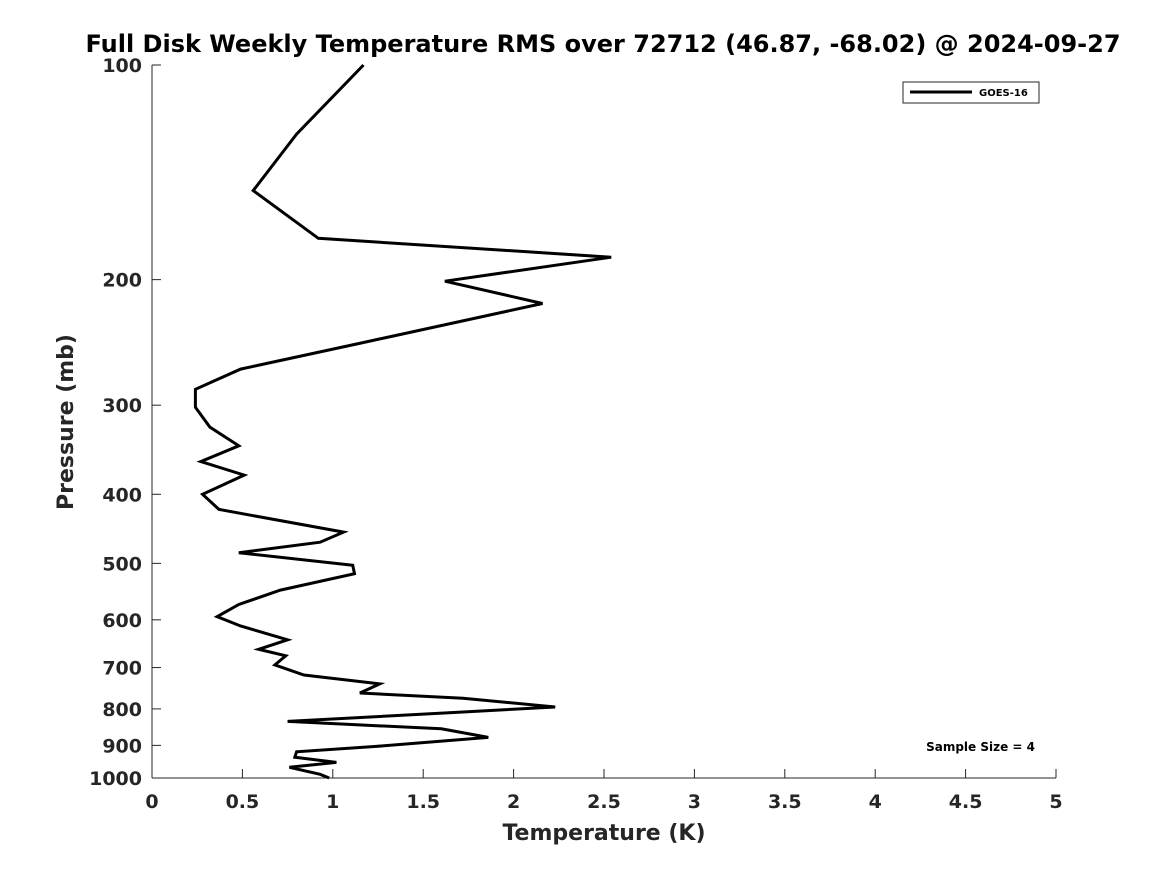  What do you see at coordinates (980, 747) in the screenshot?
I see `sample-size-annotation: Sample Size = 4` at bounding box center [980, 747].